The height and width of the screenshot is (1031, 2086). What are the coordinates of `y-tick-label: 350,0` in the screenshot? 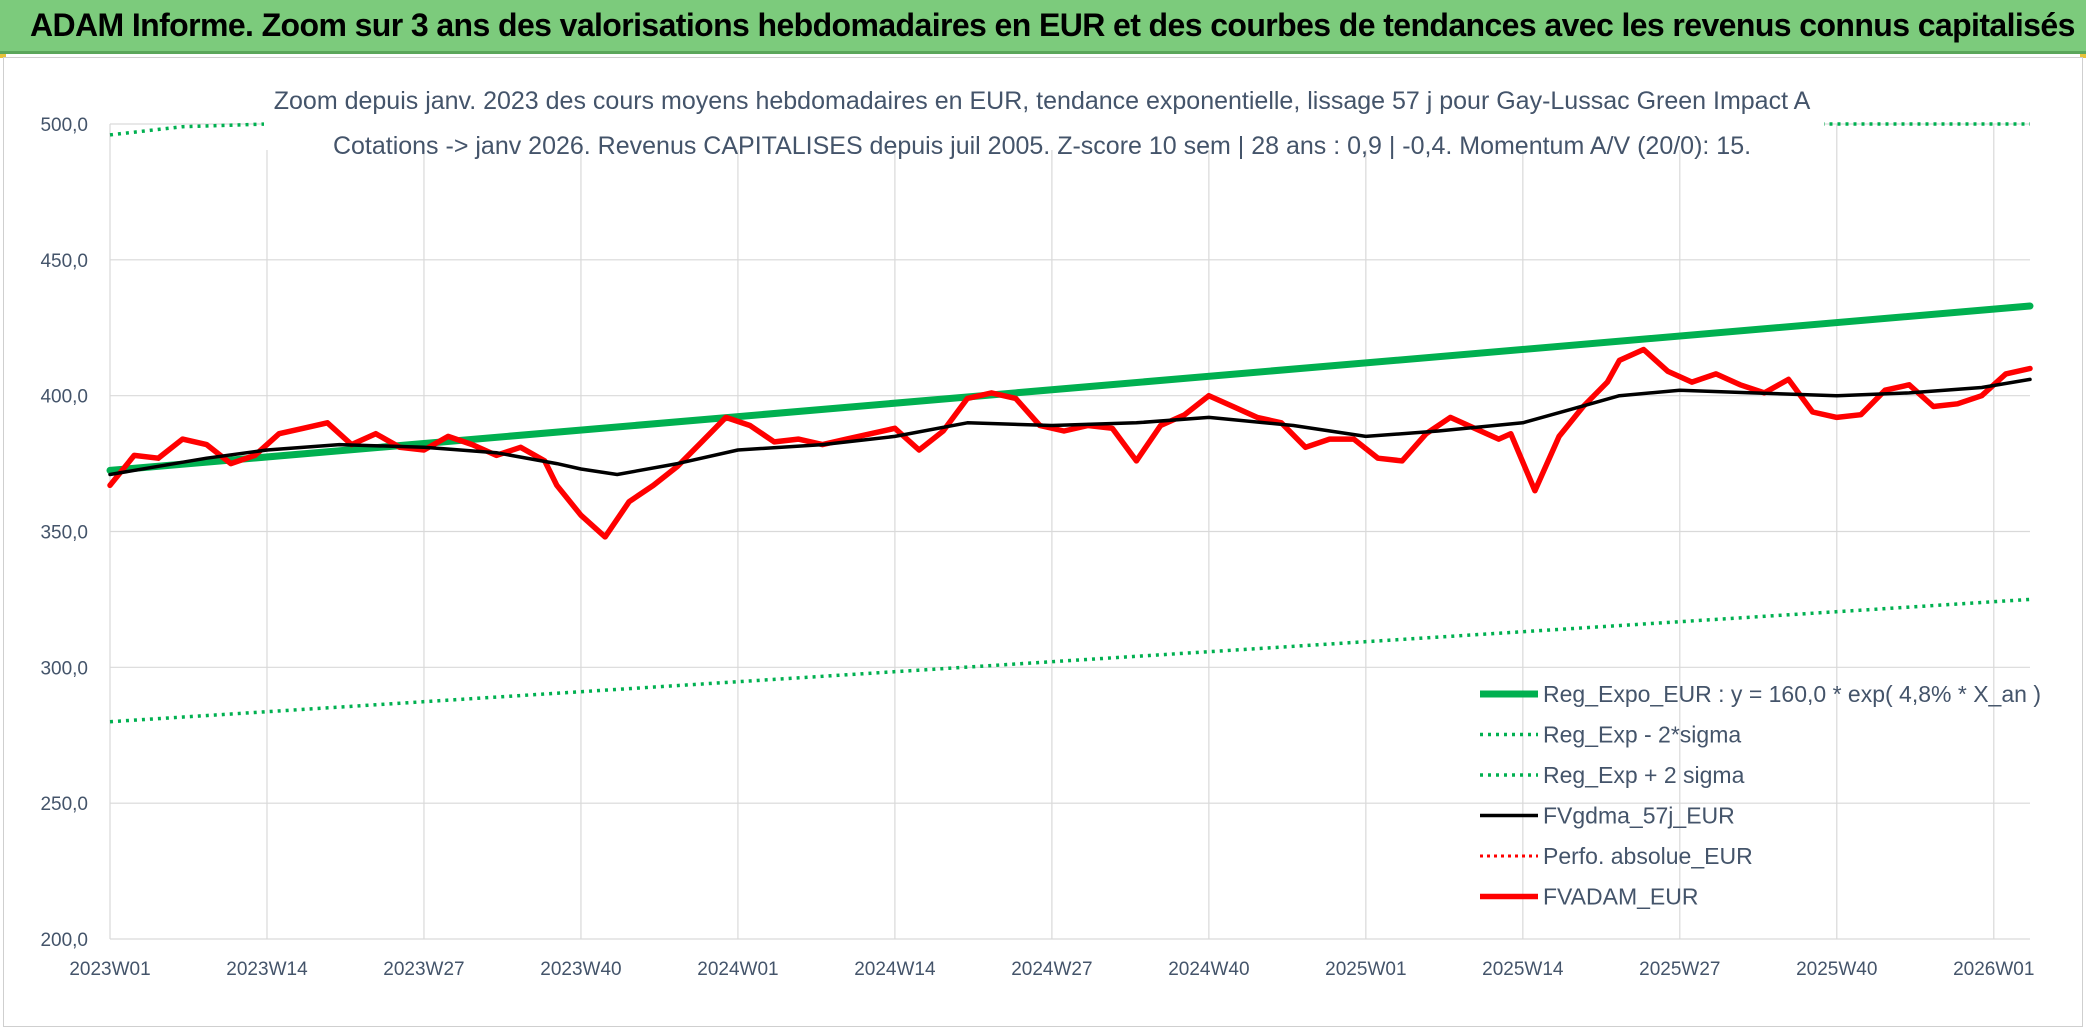 It's located at (64, 533).